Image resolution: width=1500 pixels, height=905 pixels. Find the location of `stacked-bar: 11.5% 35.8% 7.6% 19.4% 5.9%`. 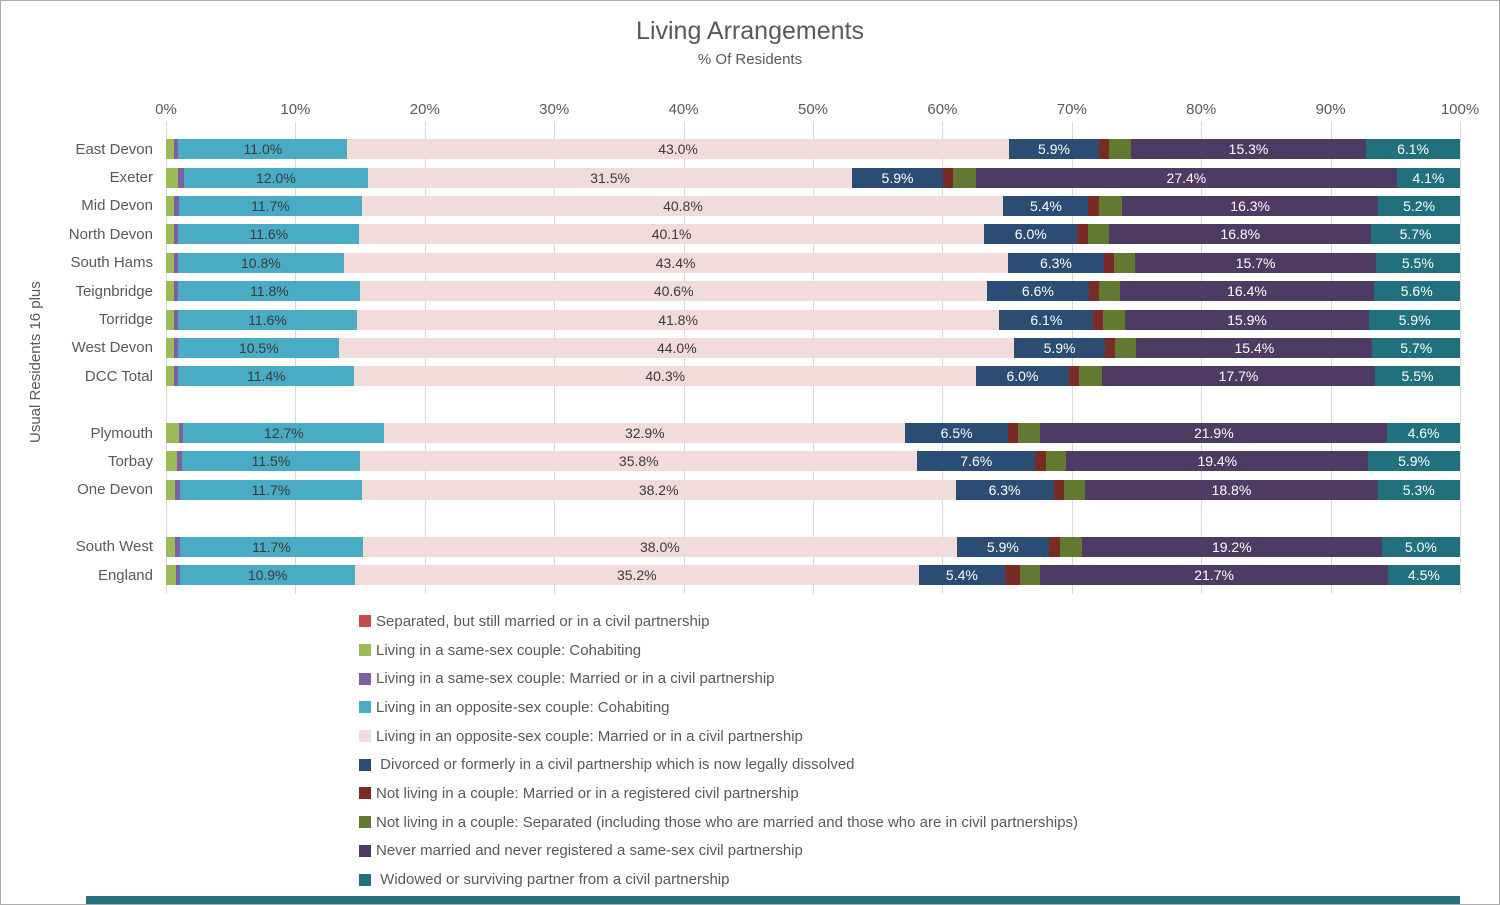

stacked-bar: 11.5% 35.8% 7.6% 19.4% 5.9% is located at coordinates (813, 461).